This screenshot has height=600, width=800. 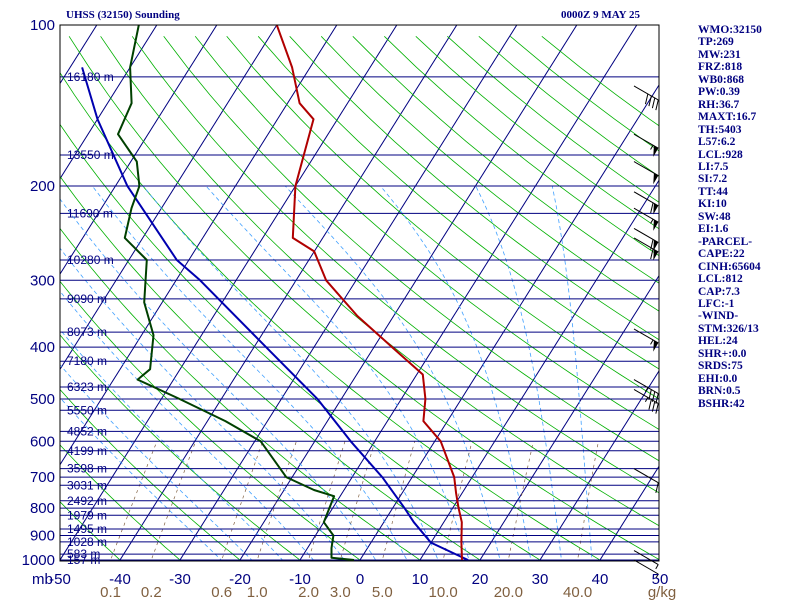 What do you see at coordinates (730, 30) in the screenshot?
I see `index-item: WMO:32150` at bounding box center [730, 30].